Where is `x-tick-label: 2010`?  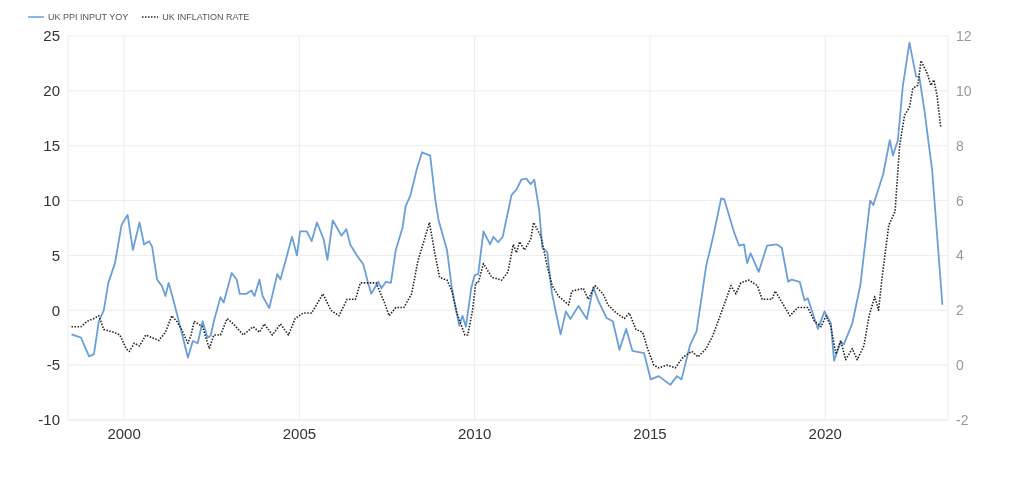 x-tick-label: 2010 is located at coordinates (475, 433).